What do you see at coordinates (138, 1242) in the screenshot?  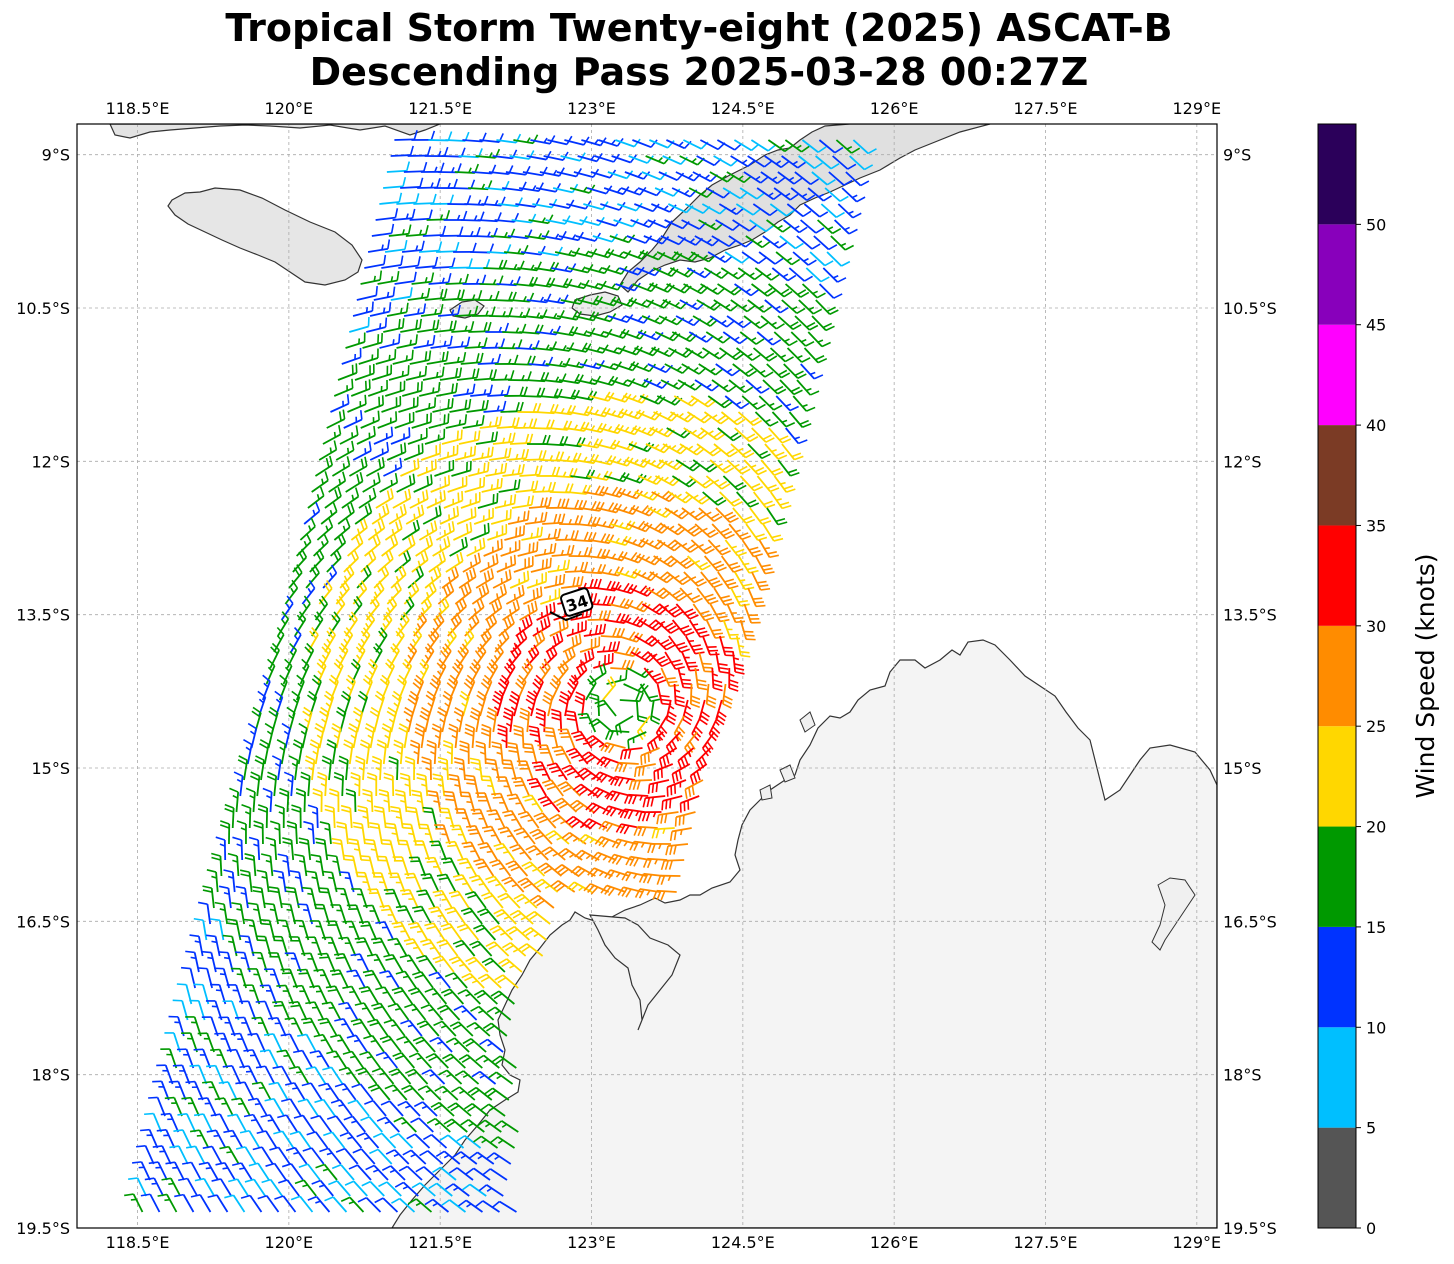 I see `lon-tick-label: 118.5°E` at bounding box center [138, 1242].